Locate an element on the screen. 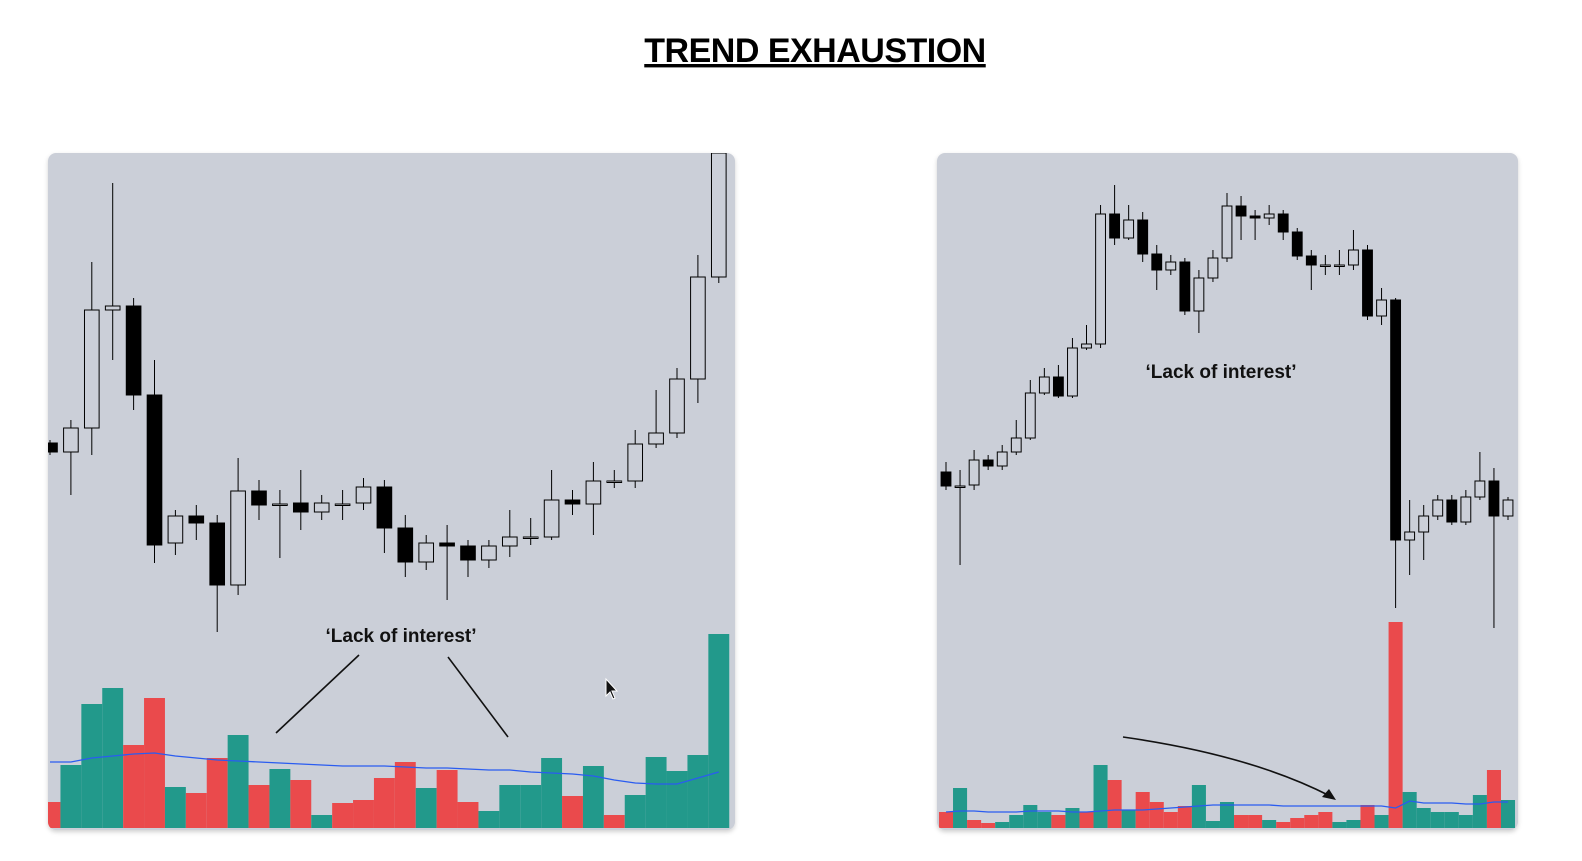 The height and width of the screenshot is (861, 1582). pointer-arrow is located at coordinates (1226, 766).